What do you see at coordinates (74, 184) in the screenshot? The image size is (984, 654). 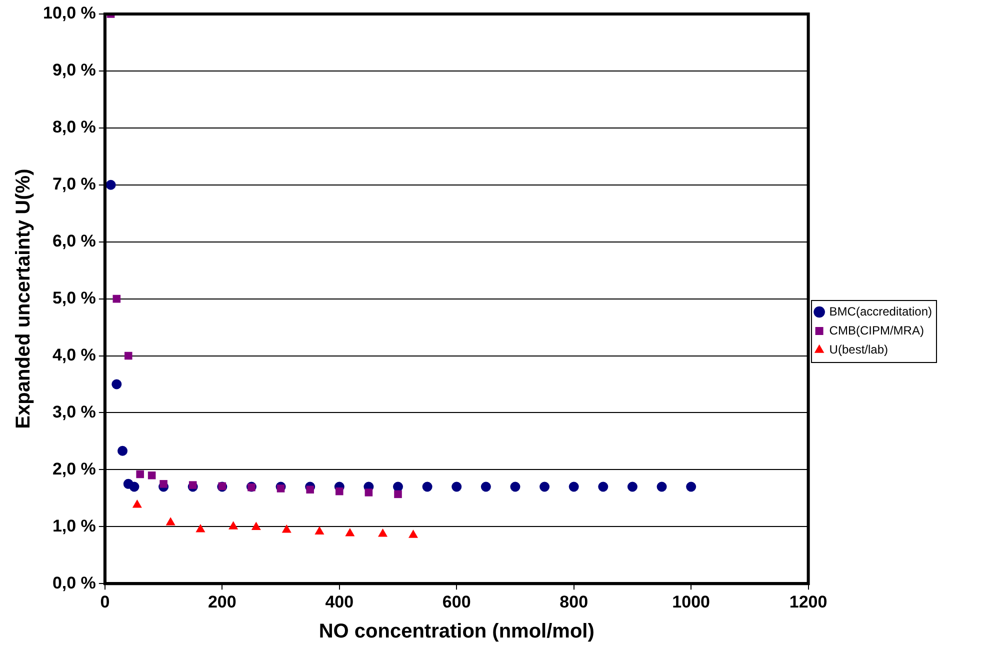 I see `y-tick-label: 7,0 %` at bounding box center [74, 184].